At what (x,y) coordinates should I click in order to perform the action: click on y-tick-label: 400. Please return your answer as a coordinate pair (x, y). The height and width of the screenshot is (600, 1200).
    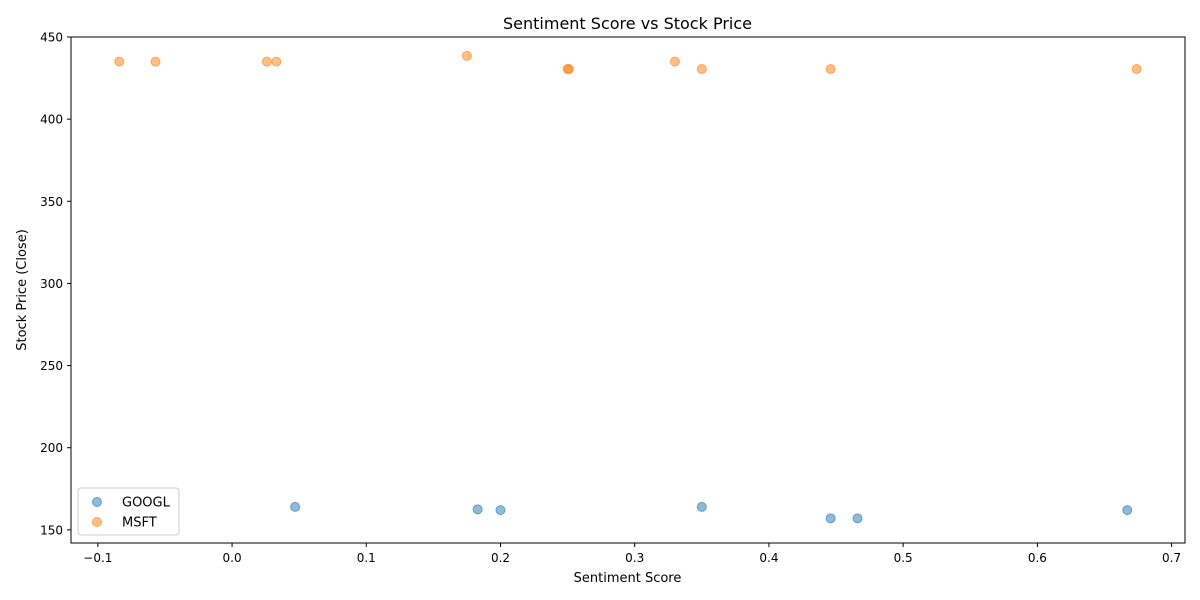
    Looking at the image, I should click on (51, 120).